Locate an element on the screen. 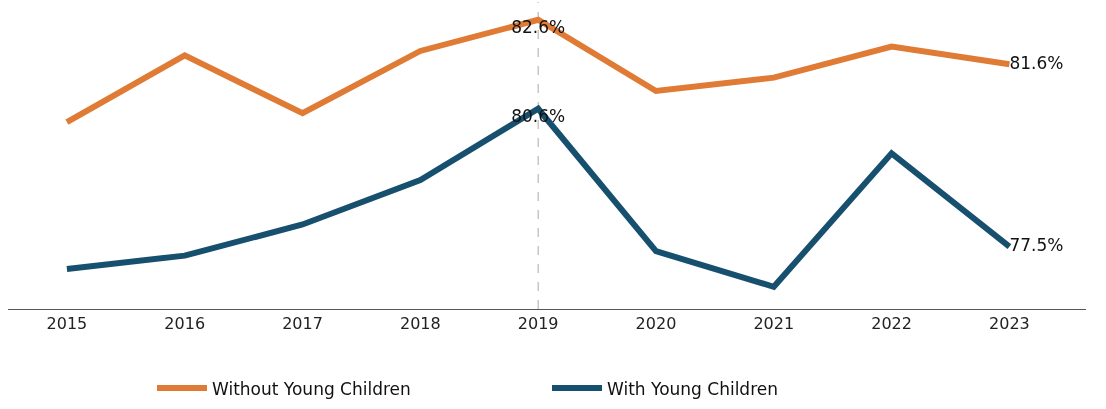 The image size is (1106, 409). x-tick-label: 2023 is located at coordinates (1009, 324).